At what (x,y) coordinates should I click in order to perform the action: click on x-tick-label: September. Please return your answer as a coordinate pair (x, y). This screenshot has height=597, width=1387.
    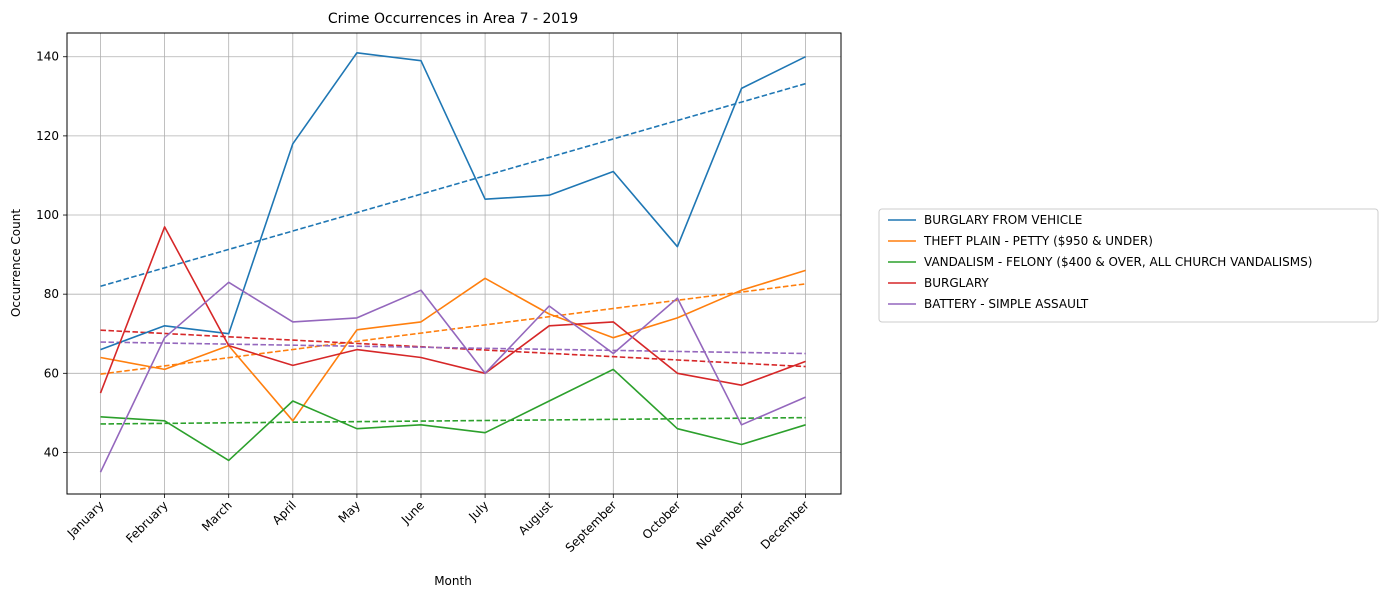
    Looking at the image, I should click on (591, 526).